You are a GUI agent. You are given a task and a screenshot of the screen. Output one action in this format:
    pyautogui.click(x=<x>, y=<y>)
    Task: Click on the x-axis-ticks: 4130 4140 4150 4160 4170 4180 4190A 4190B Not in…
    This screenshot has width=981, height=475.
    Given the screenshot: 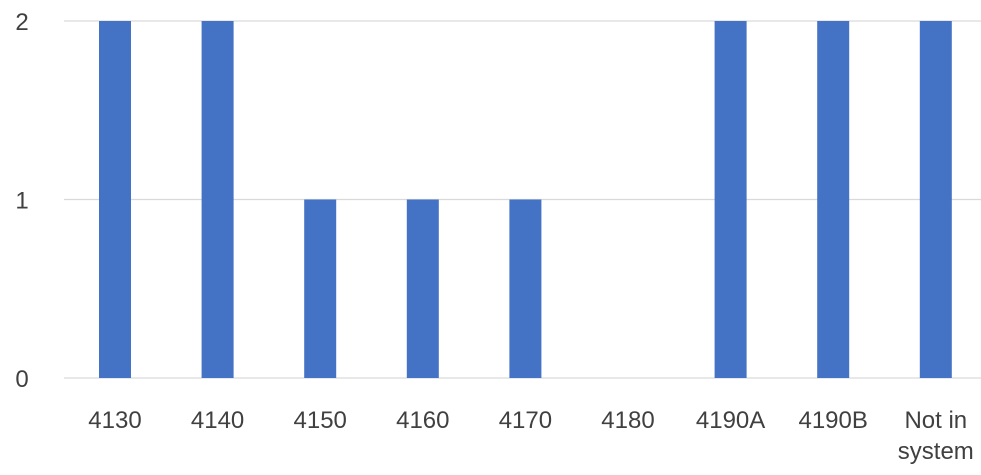 What is the action you would take?
    pyautogui.click(x=531, y=436)
    